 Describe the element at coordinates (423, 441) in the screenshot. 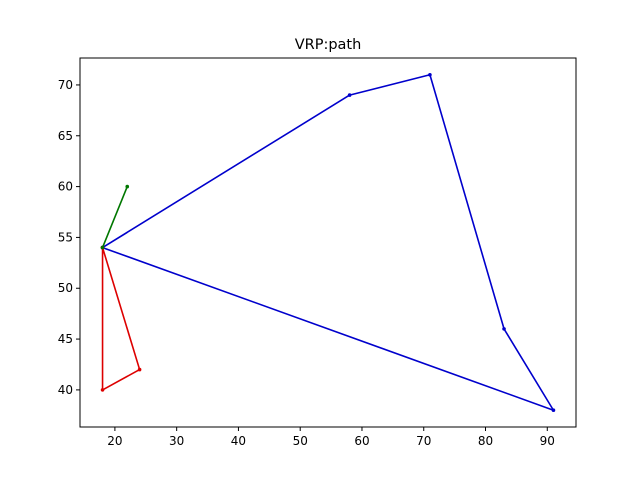

I see `x-tick-label: 70` at that location.